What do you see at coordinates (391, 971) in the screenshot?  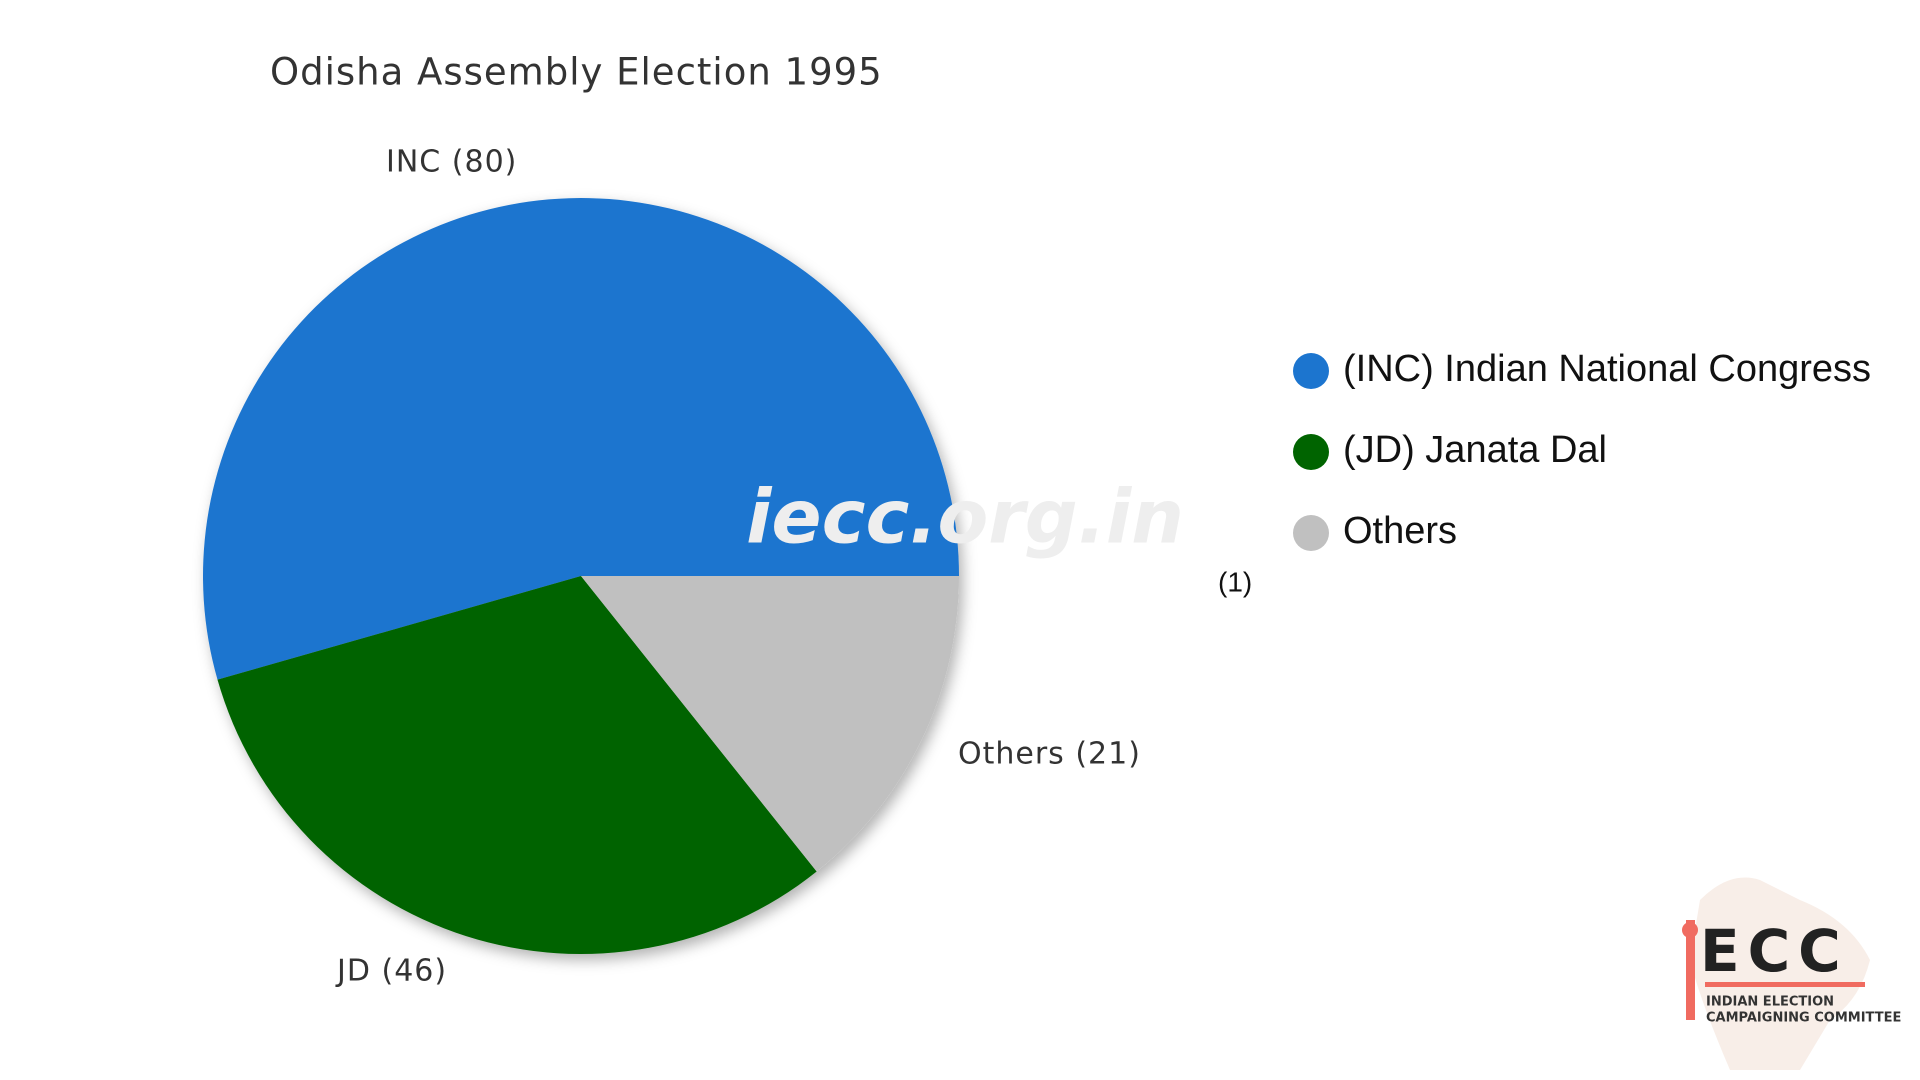 I see `slice-label: JD (46)` at bounding box center [391, 971].